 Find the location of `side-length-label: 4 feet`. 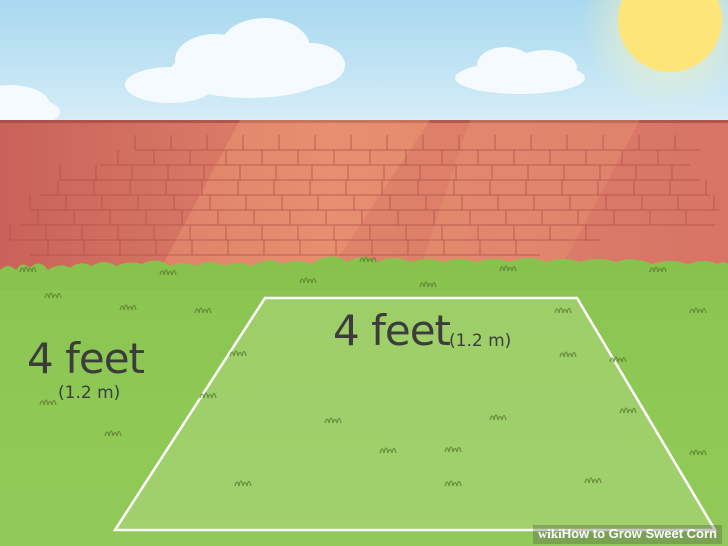

side-length-label: 4 feet is located at coordinates (86, 358).